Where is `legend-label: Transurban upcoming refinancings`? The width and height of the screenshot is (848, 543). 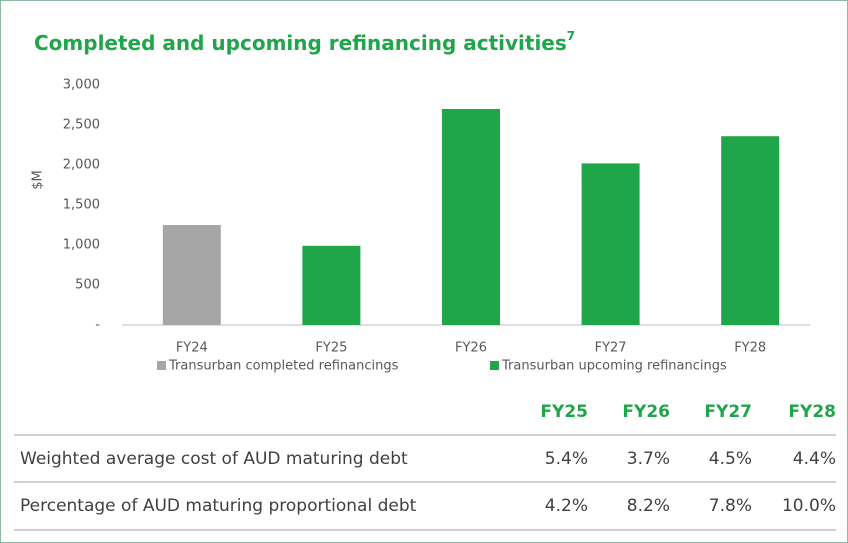 legend-label: Transurban upcoming refinancings is located at coordinates (614, 366).